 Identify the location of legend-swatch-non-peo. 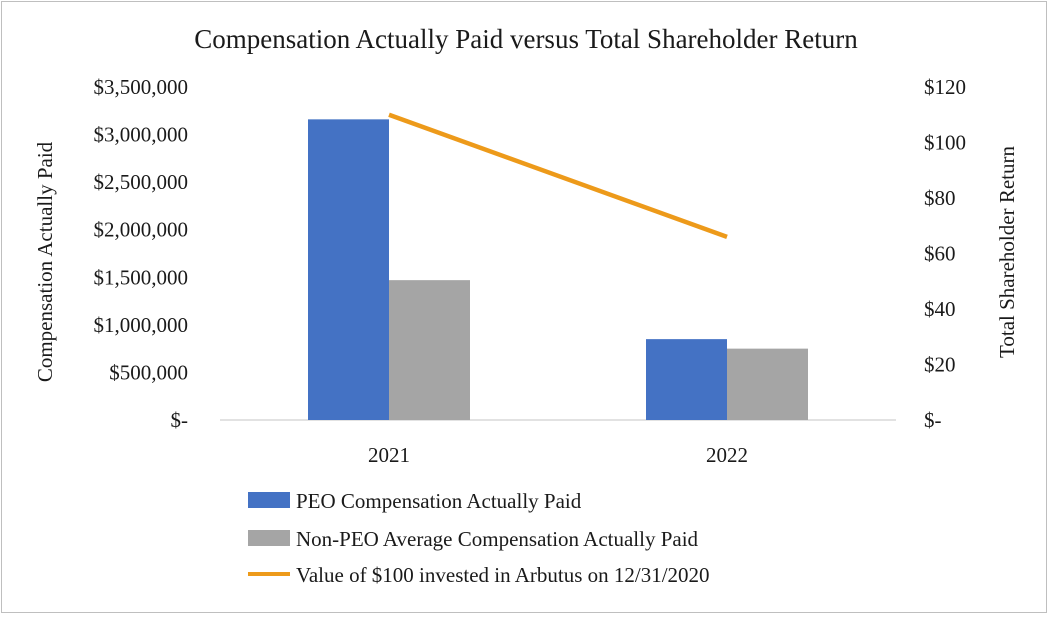
(269, 538).